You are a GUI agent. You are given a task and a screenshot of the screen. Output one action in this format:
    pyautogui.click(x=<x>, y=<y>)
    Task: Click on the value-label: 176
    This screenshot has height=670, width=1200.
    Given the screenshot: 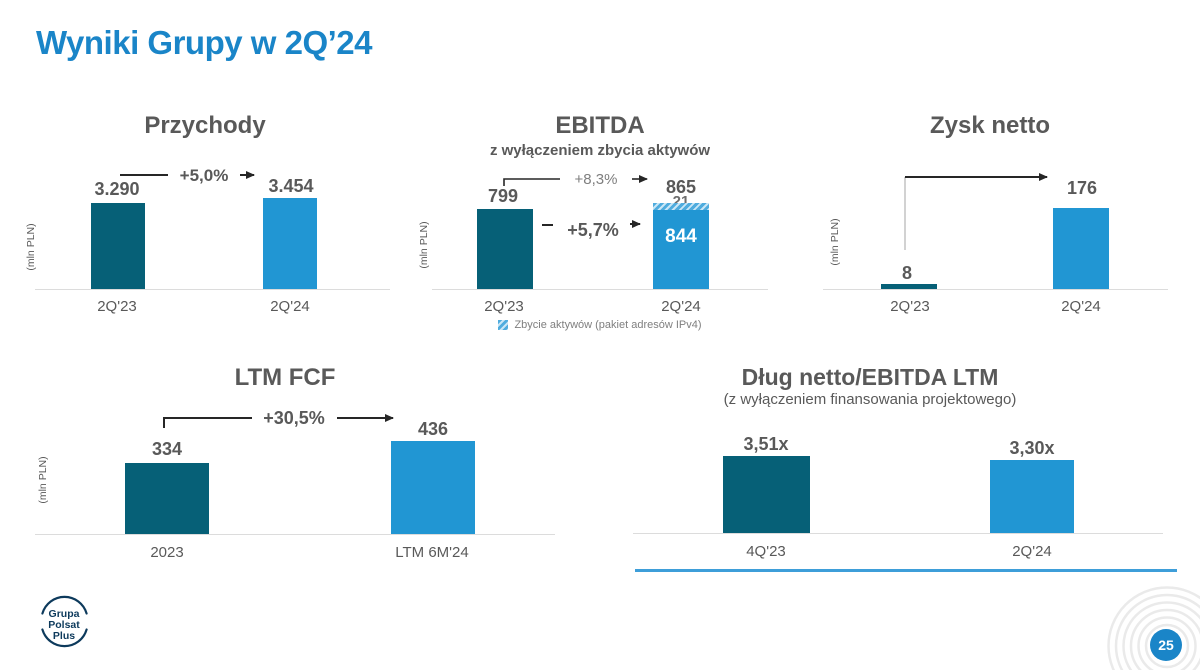 What is the action you would take?
    pyautogui.click(x=1082, y=188)
    